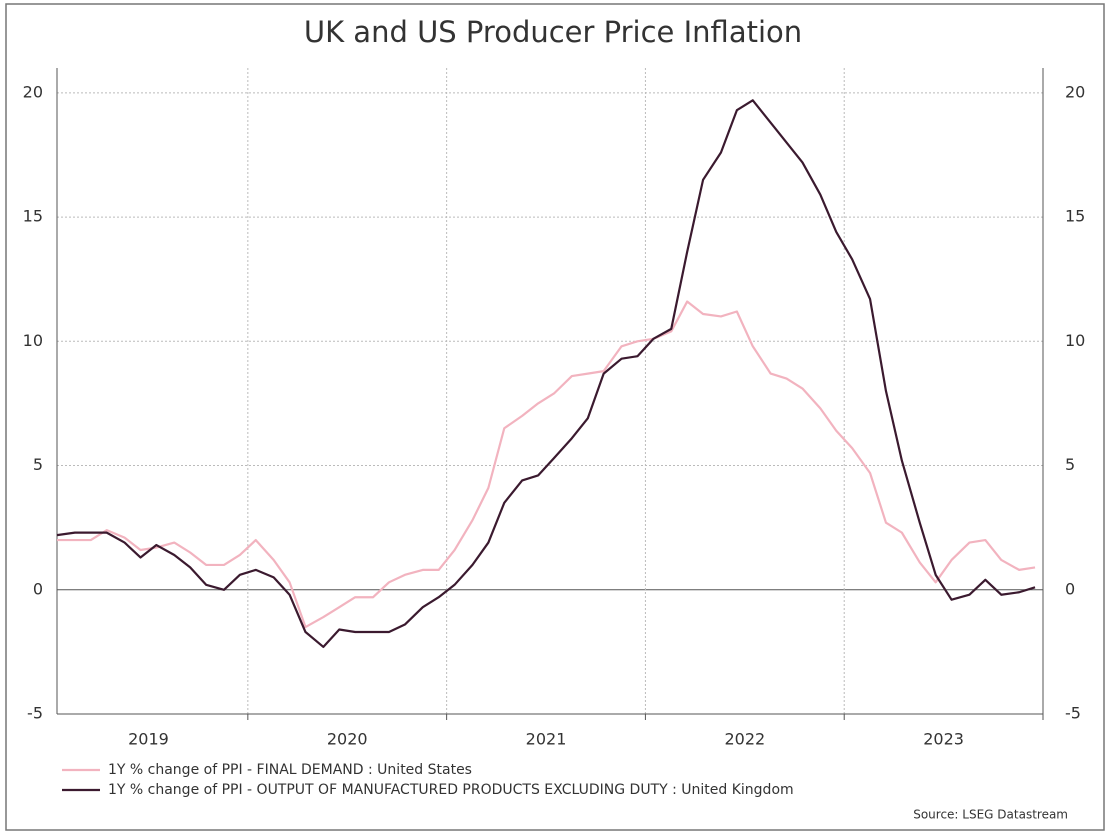  What do you see at coordinates (1070, 588) in the screenshot?
I see `y2-tick-label: 0` at bounding box center [1070, 588].